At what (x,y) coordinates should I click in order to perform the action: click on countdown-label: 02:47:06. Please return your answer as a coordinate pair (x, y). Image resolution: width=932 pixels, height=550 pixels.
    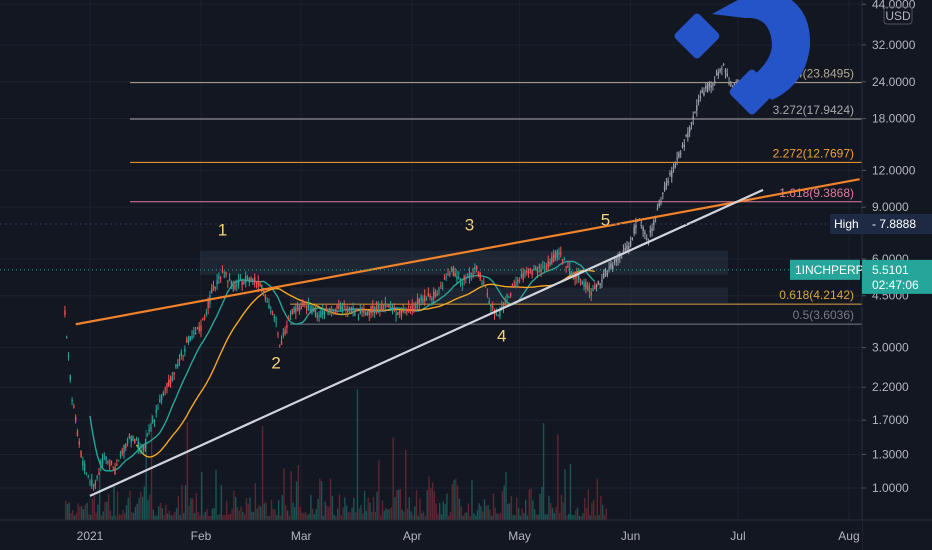
    Looking at the image, I should click on (895, 285).